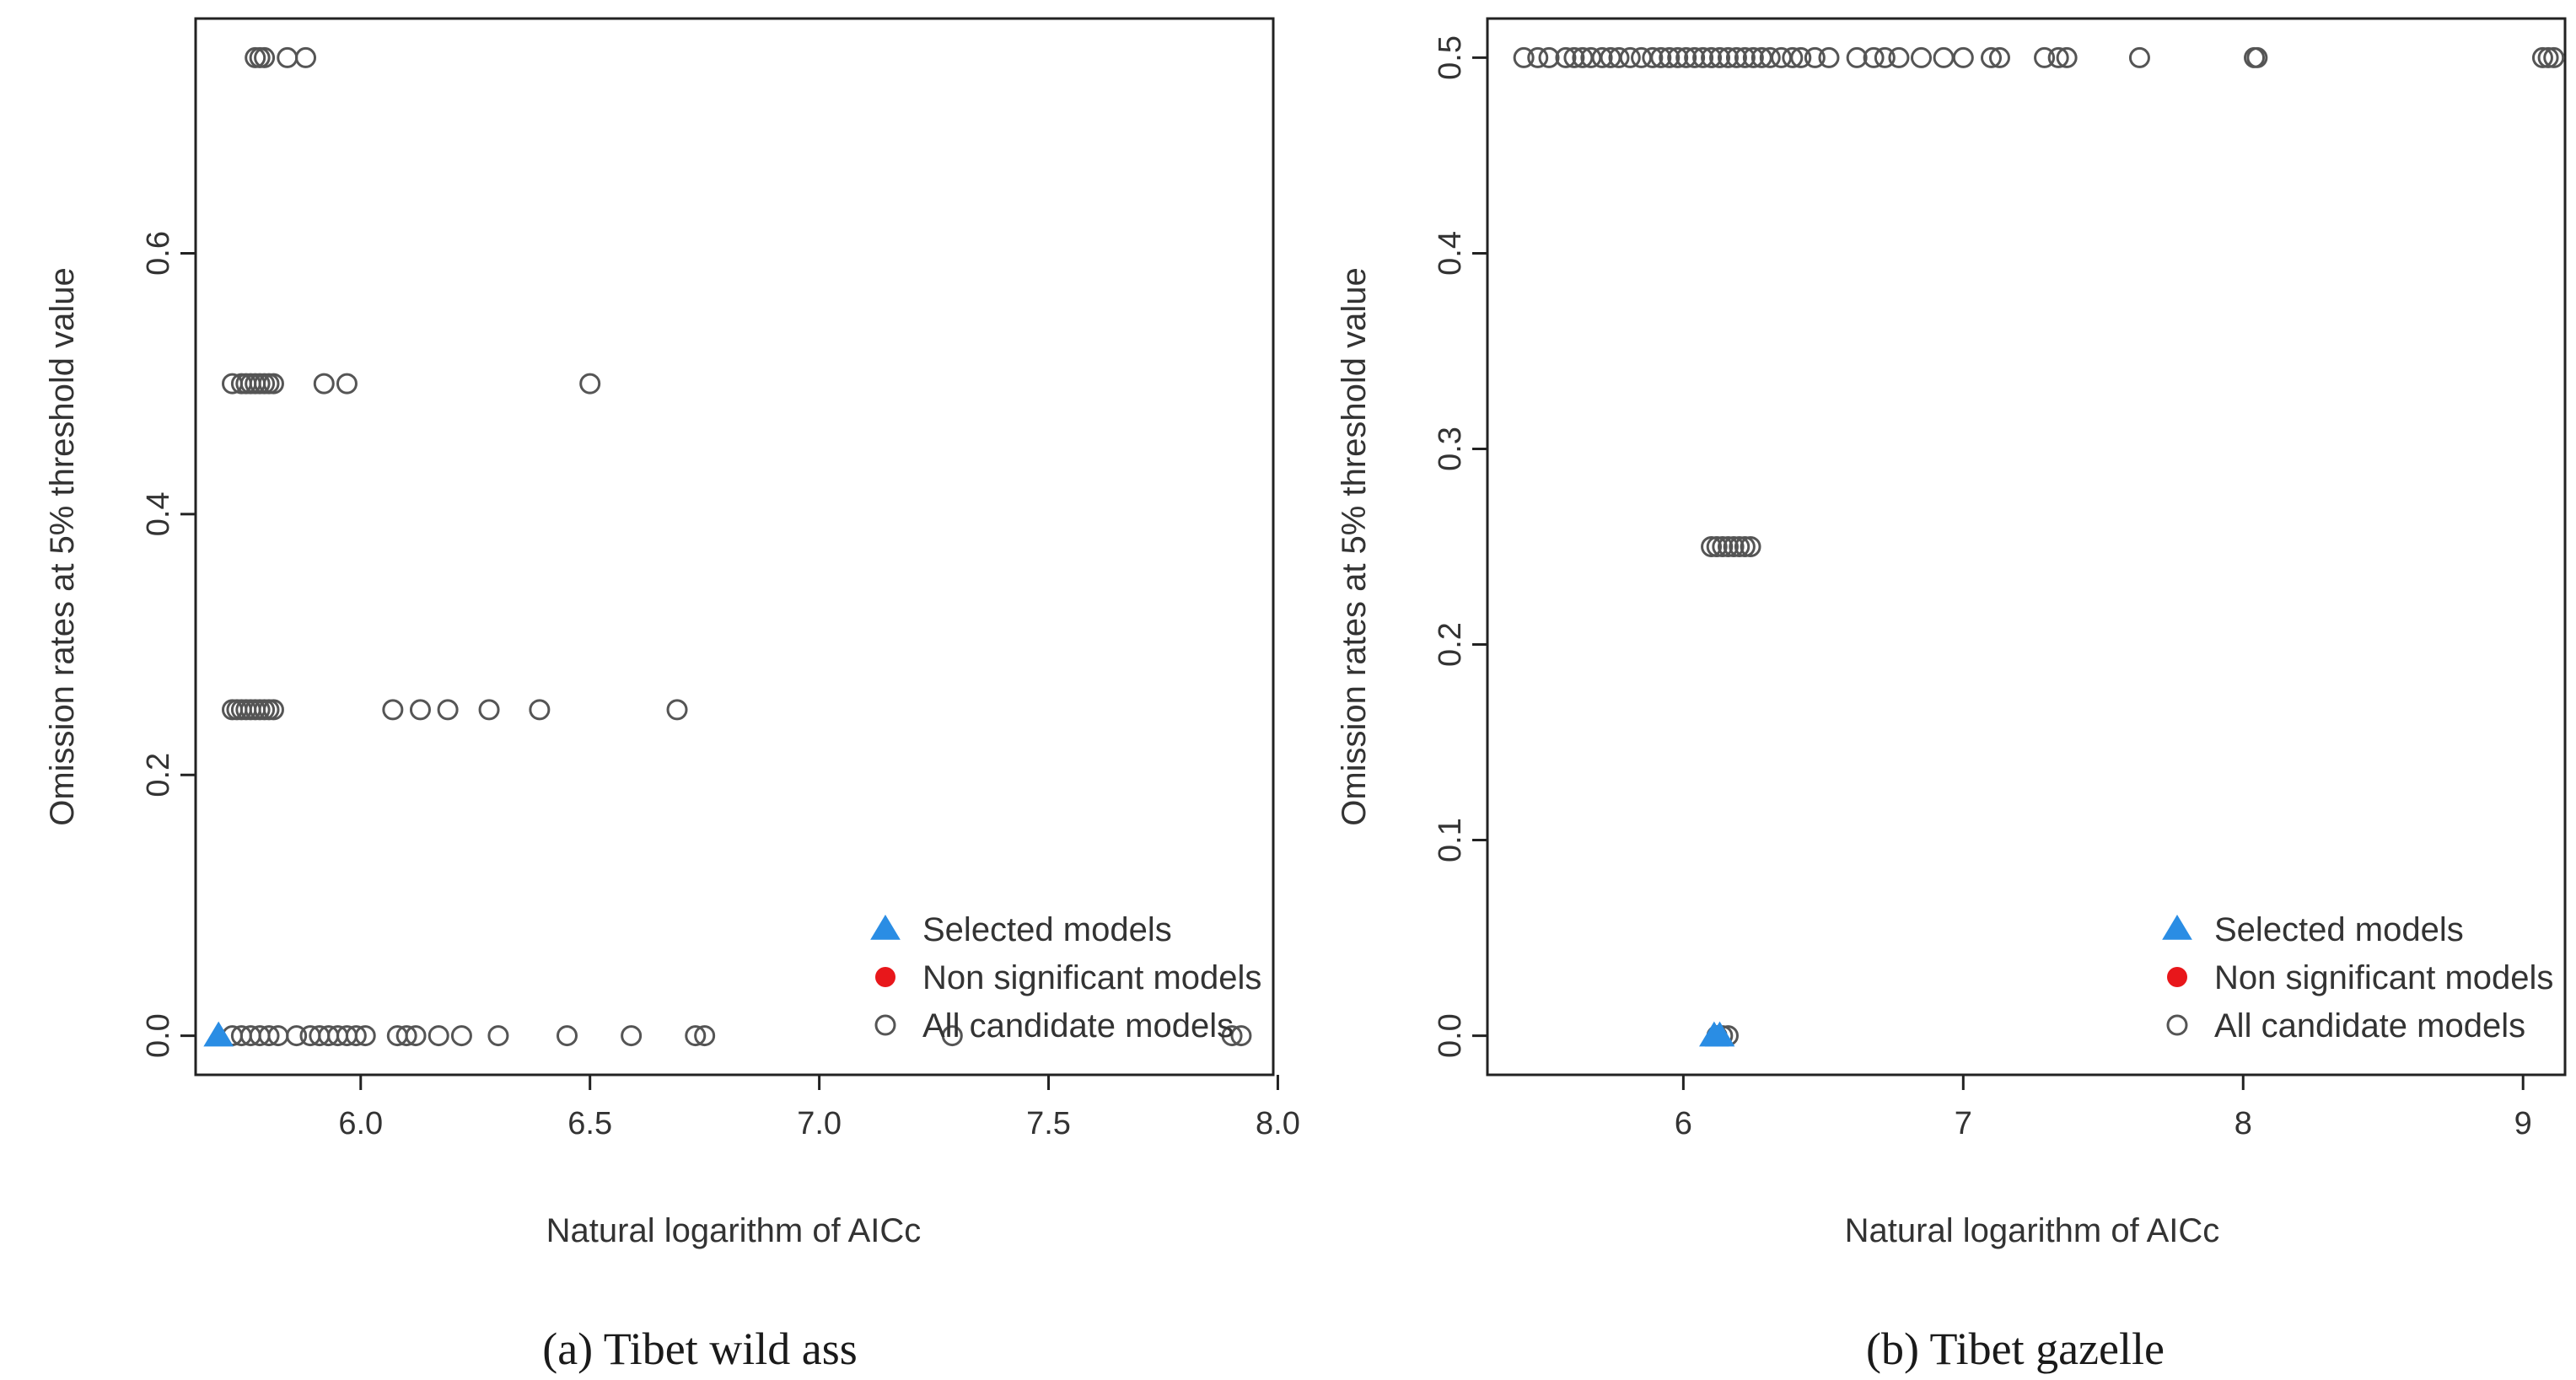  I want to click on x-tick-label: 8.0, so click(1278, 1123).